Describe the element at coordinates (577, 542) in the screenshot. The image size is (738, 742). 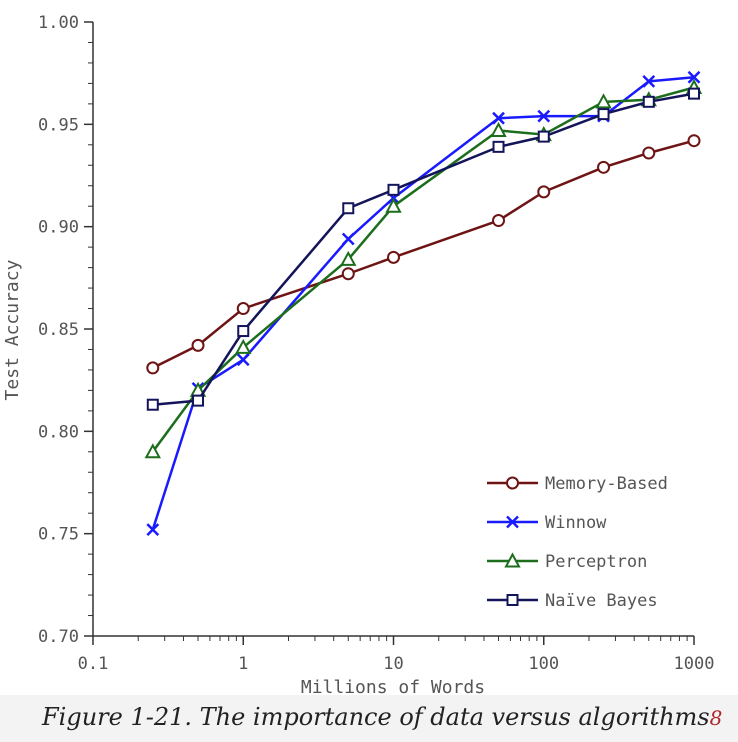
I see `legend: Memory-Based Winnow Perceptron Naïve Bayes` at that location.